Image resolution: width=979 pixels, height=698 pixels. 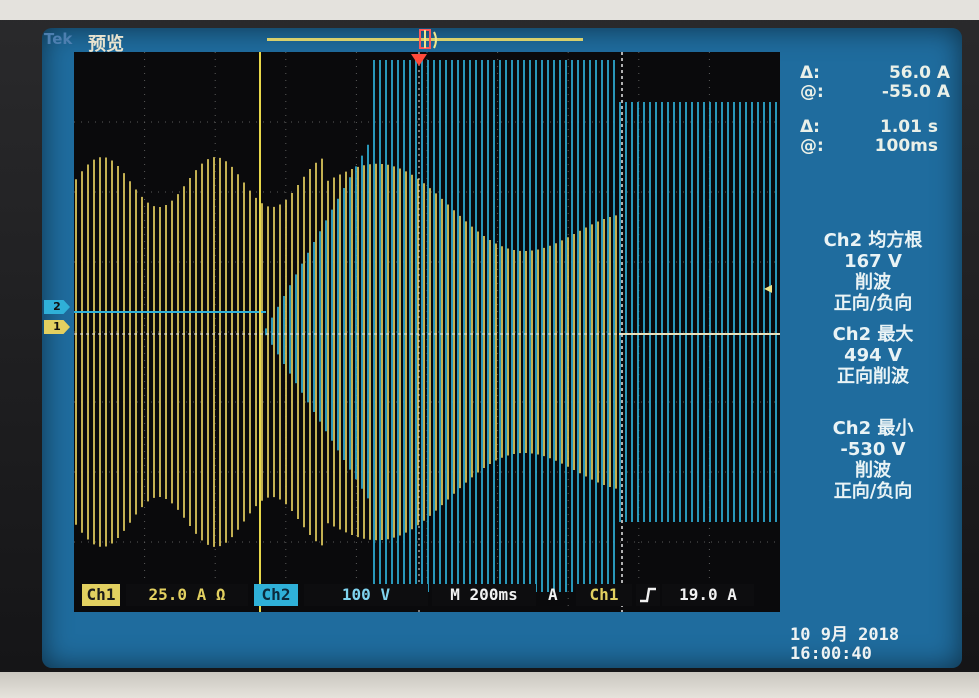 I want to click on measurement-value: 494 V, so click(x=873, y=355).